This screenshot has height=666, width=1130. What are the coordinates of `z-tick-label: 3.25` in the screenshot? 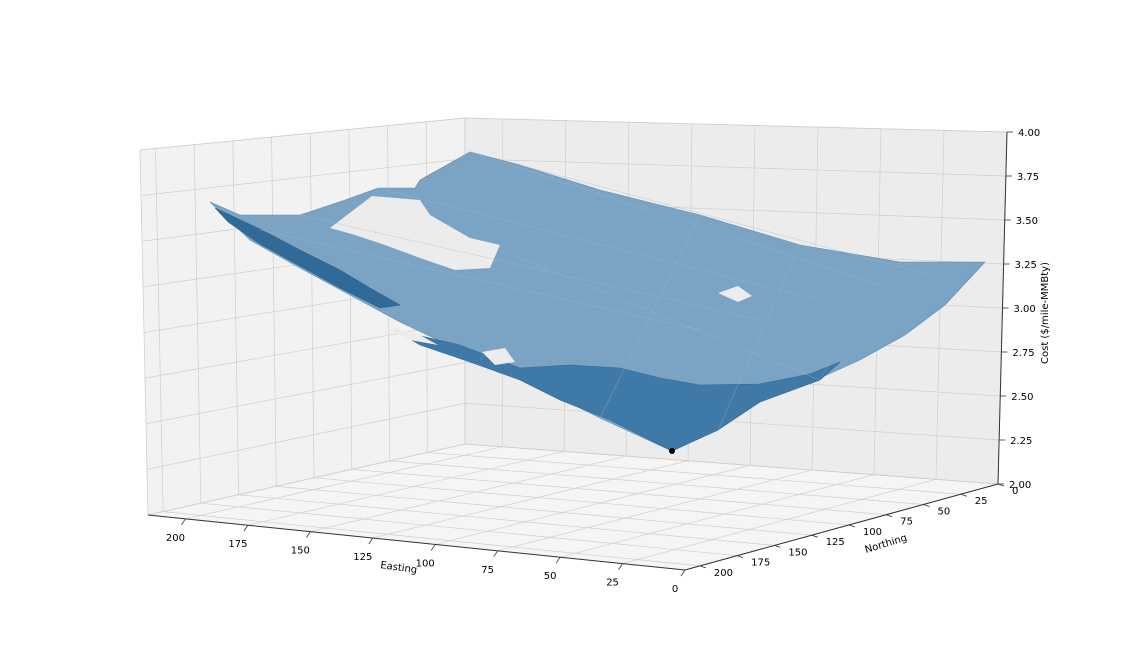 It's located at (1026, 265).